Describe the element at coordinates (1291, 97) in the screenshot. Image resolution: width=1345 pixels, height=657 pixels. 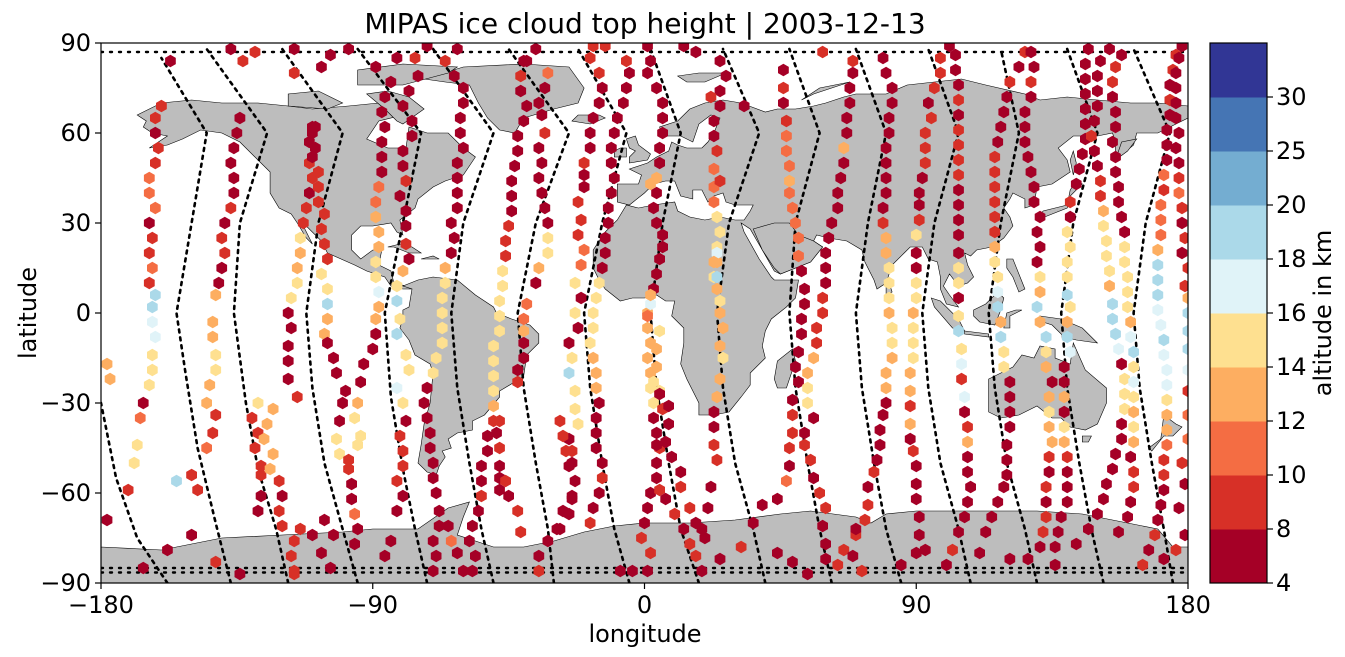
I see `colorbar-tick-label: 30` at that location.